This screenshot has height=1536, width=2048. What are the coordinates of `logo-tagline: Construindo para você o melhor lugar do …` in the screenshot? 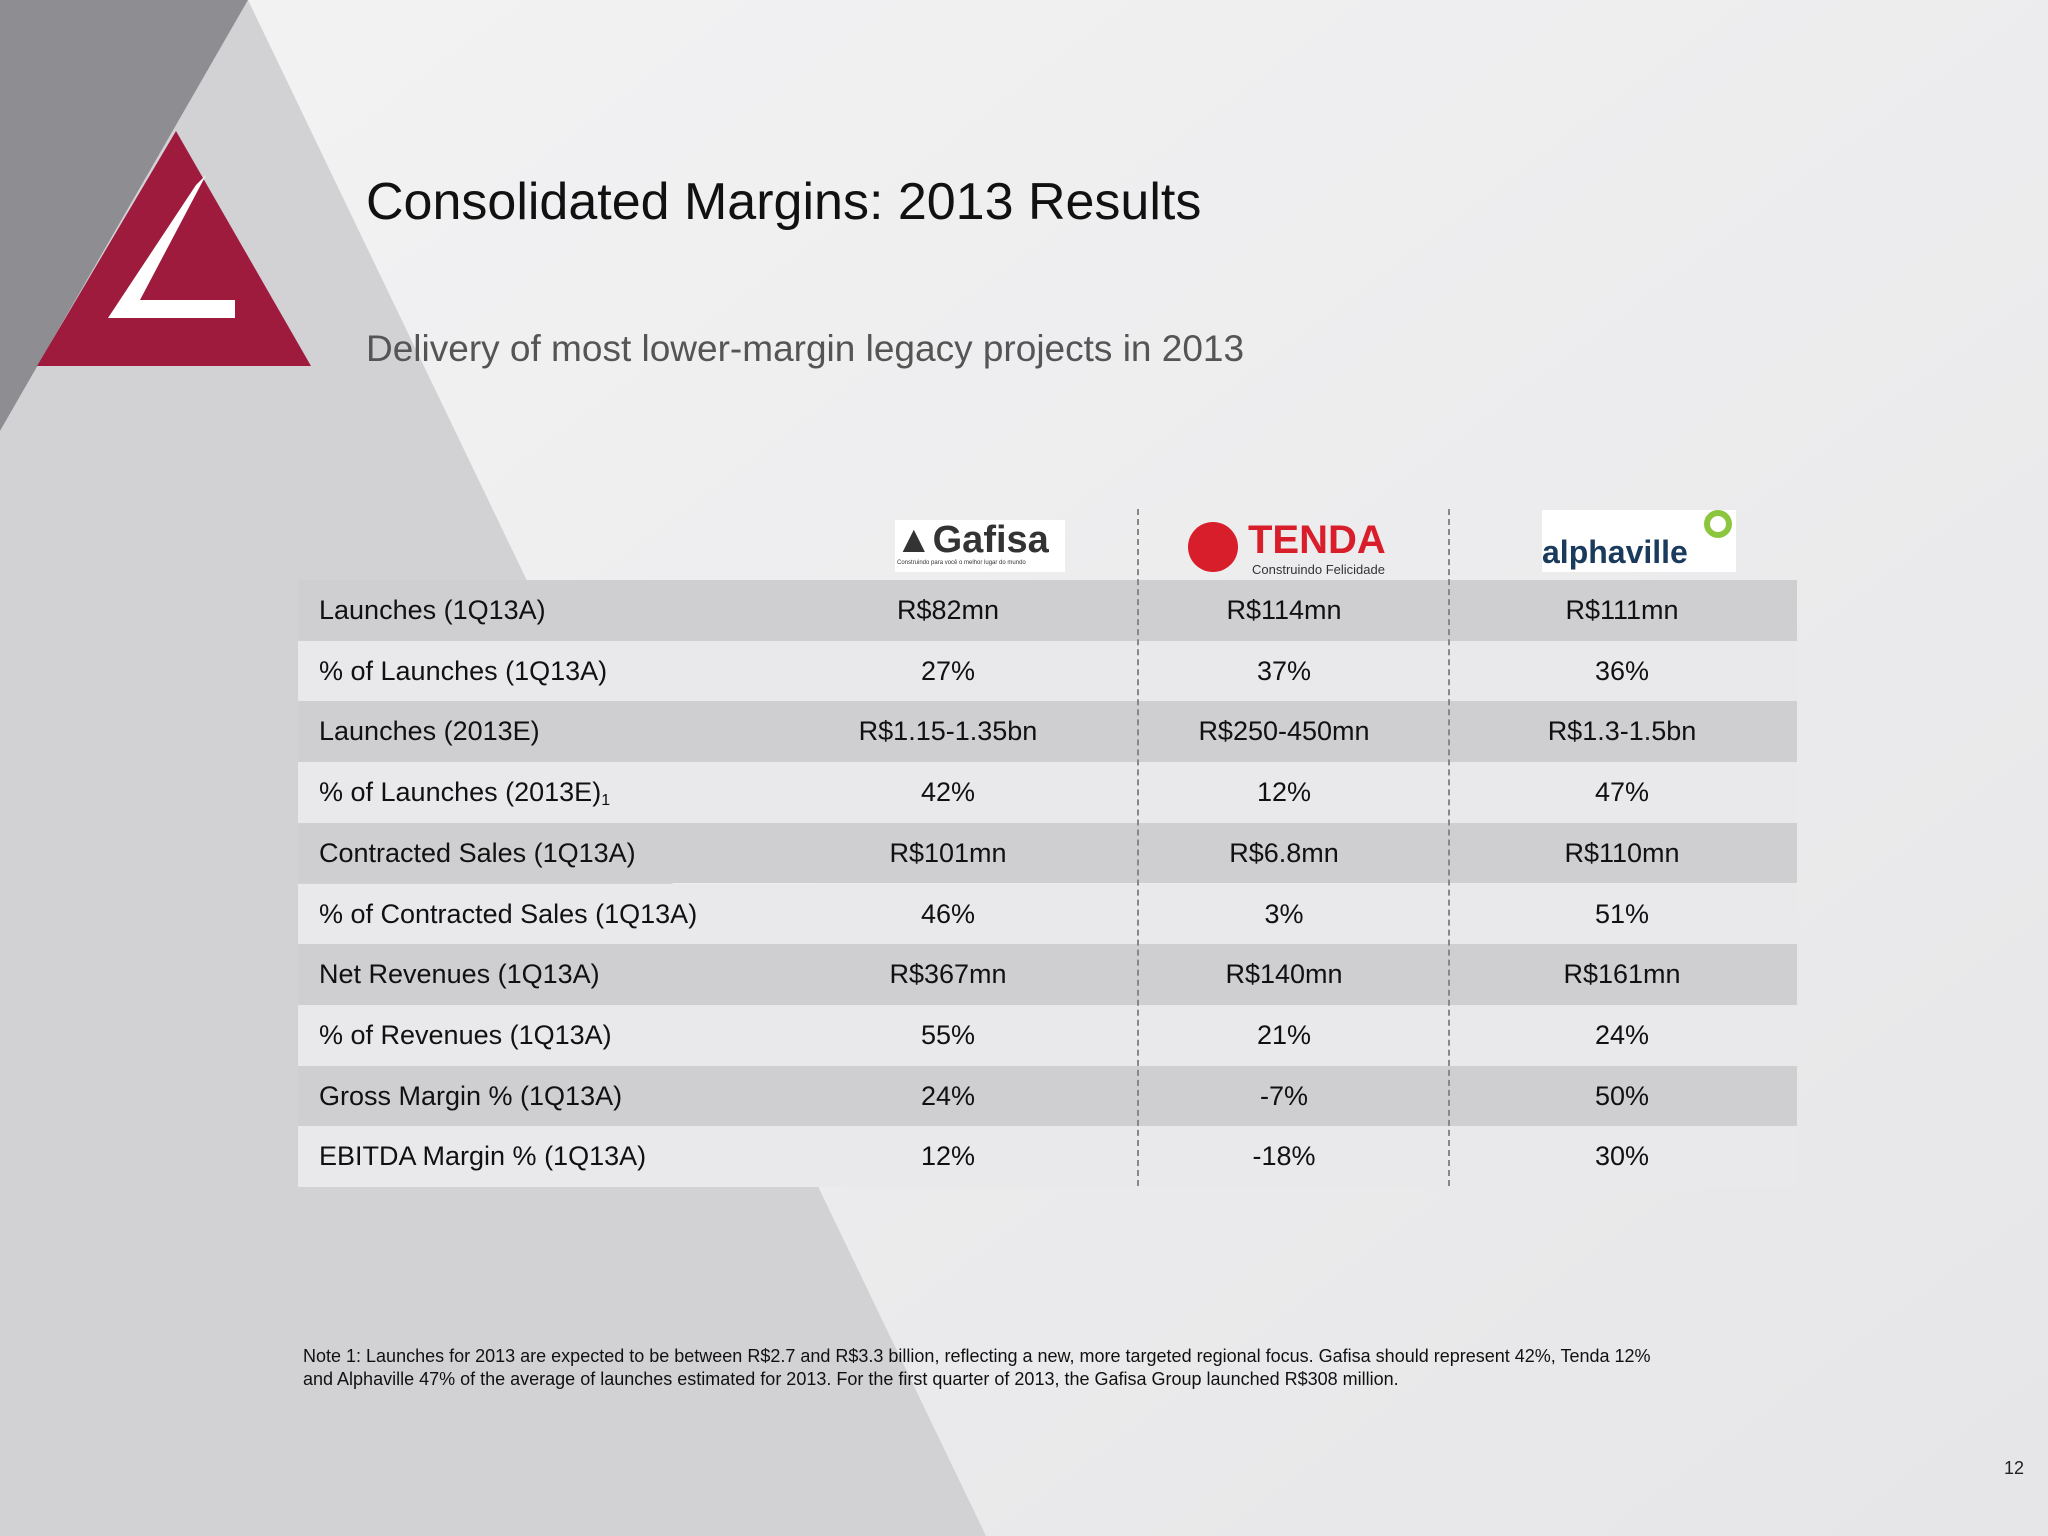 It's located at (961, 563).